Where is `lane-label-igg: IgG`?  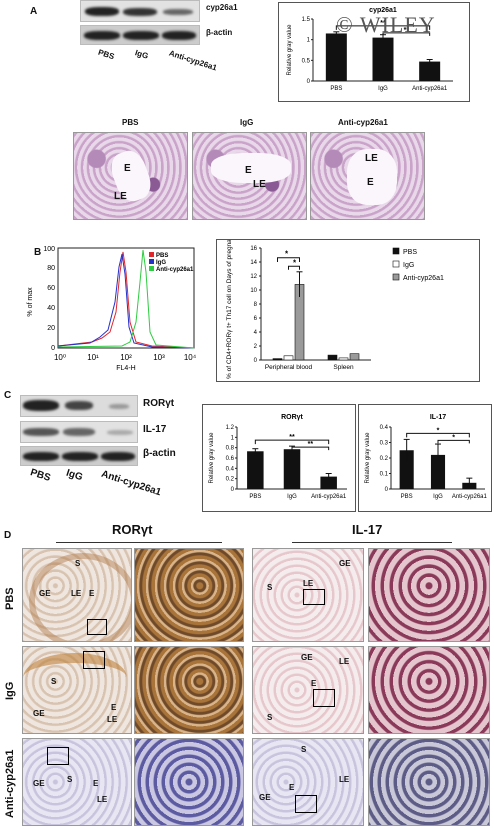 lane-label-igg: IgG is located at coordinates (141, 54).